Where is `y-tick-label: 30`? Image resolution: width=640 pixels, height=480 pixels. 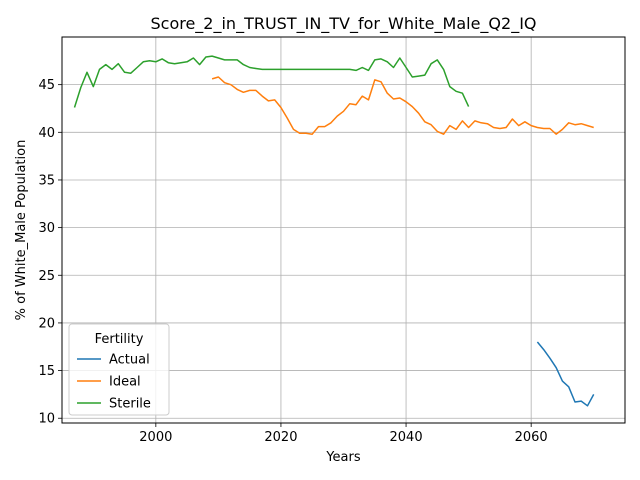 y-tick-label: 30 is located at coordinates (46, 228).